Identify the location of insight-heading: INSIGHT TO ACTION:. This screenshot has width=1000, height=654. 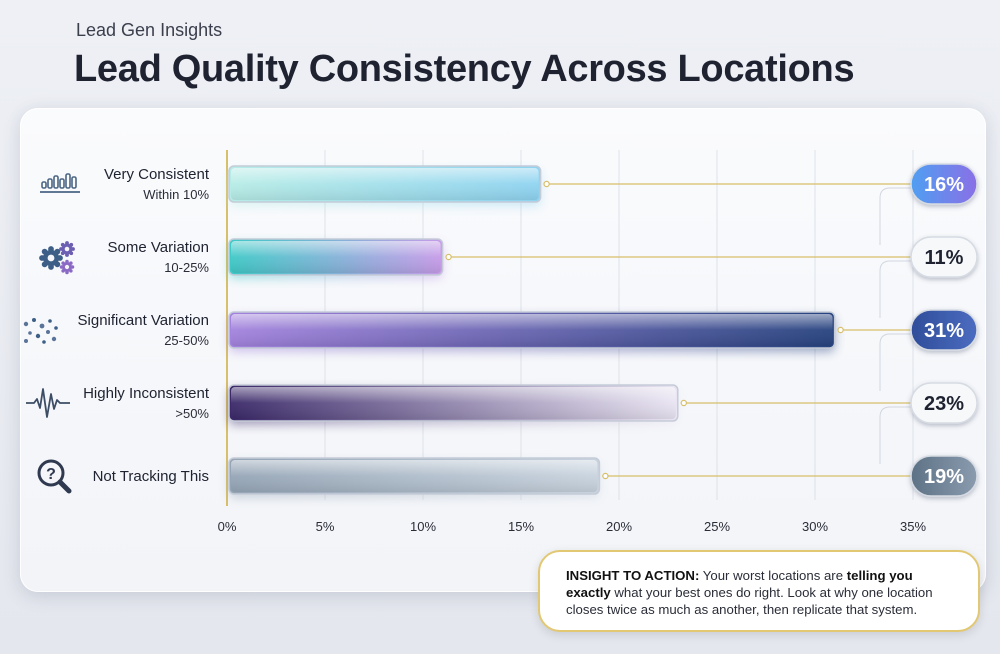
(633, 575).